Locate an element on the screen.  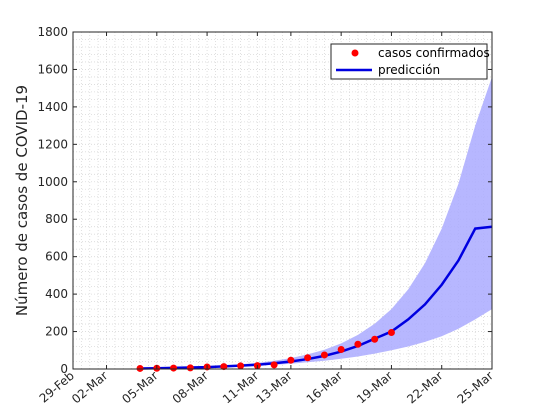
y-axis-label: Número de casos de COVID-19 is located at coordinates (22, 200).